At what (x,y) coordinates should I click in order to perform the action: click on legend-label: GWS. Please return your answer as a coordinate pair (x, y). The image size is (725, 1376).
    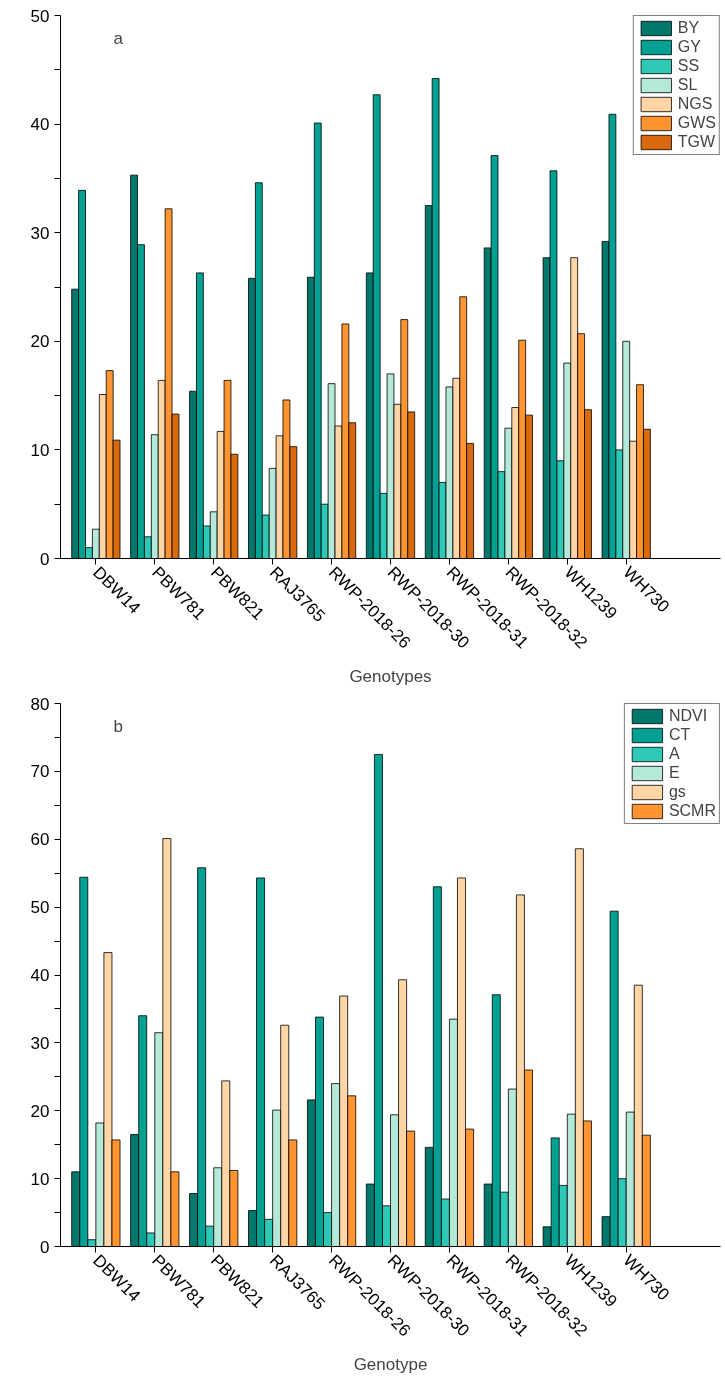
    Looking at the image, I should click on (696, 123).